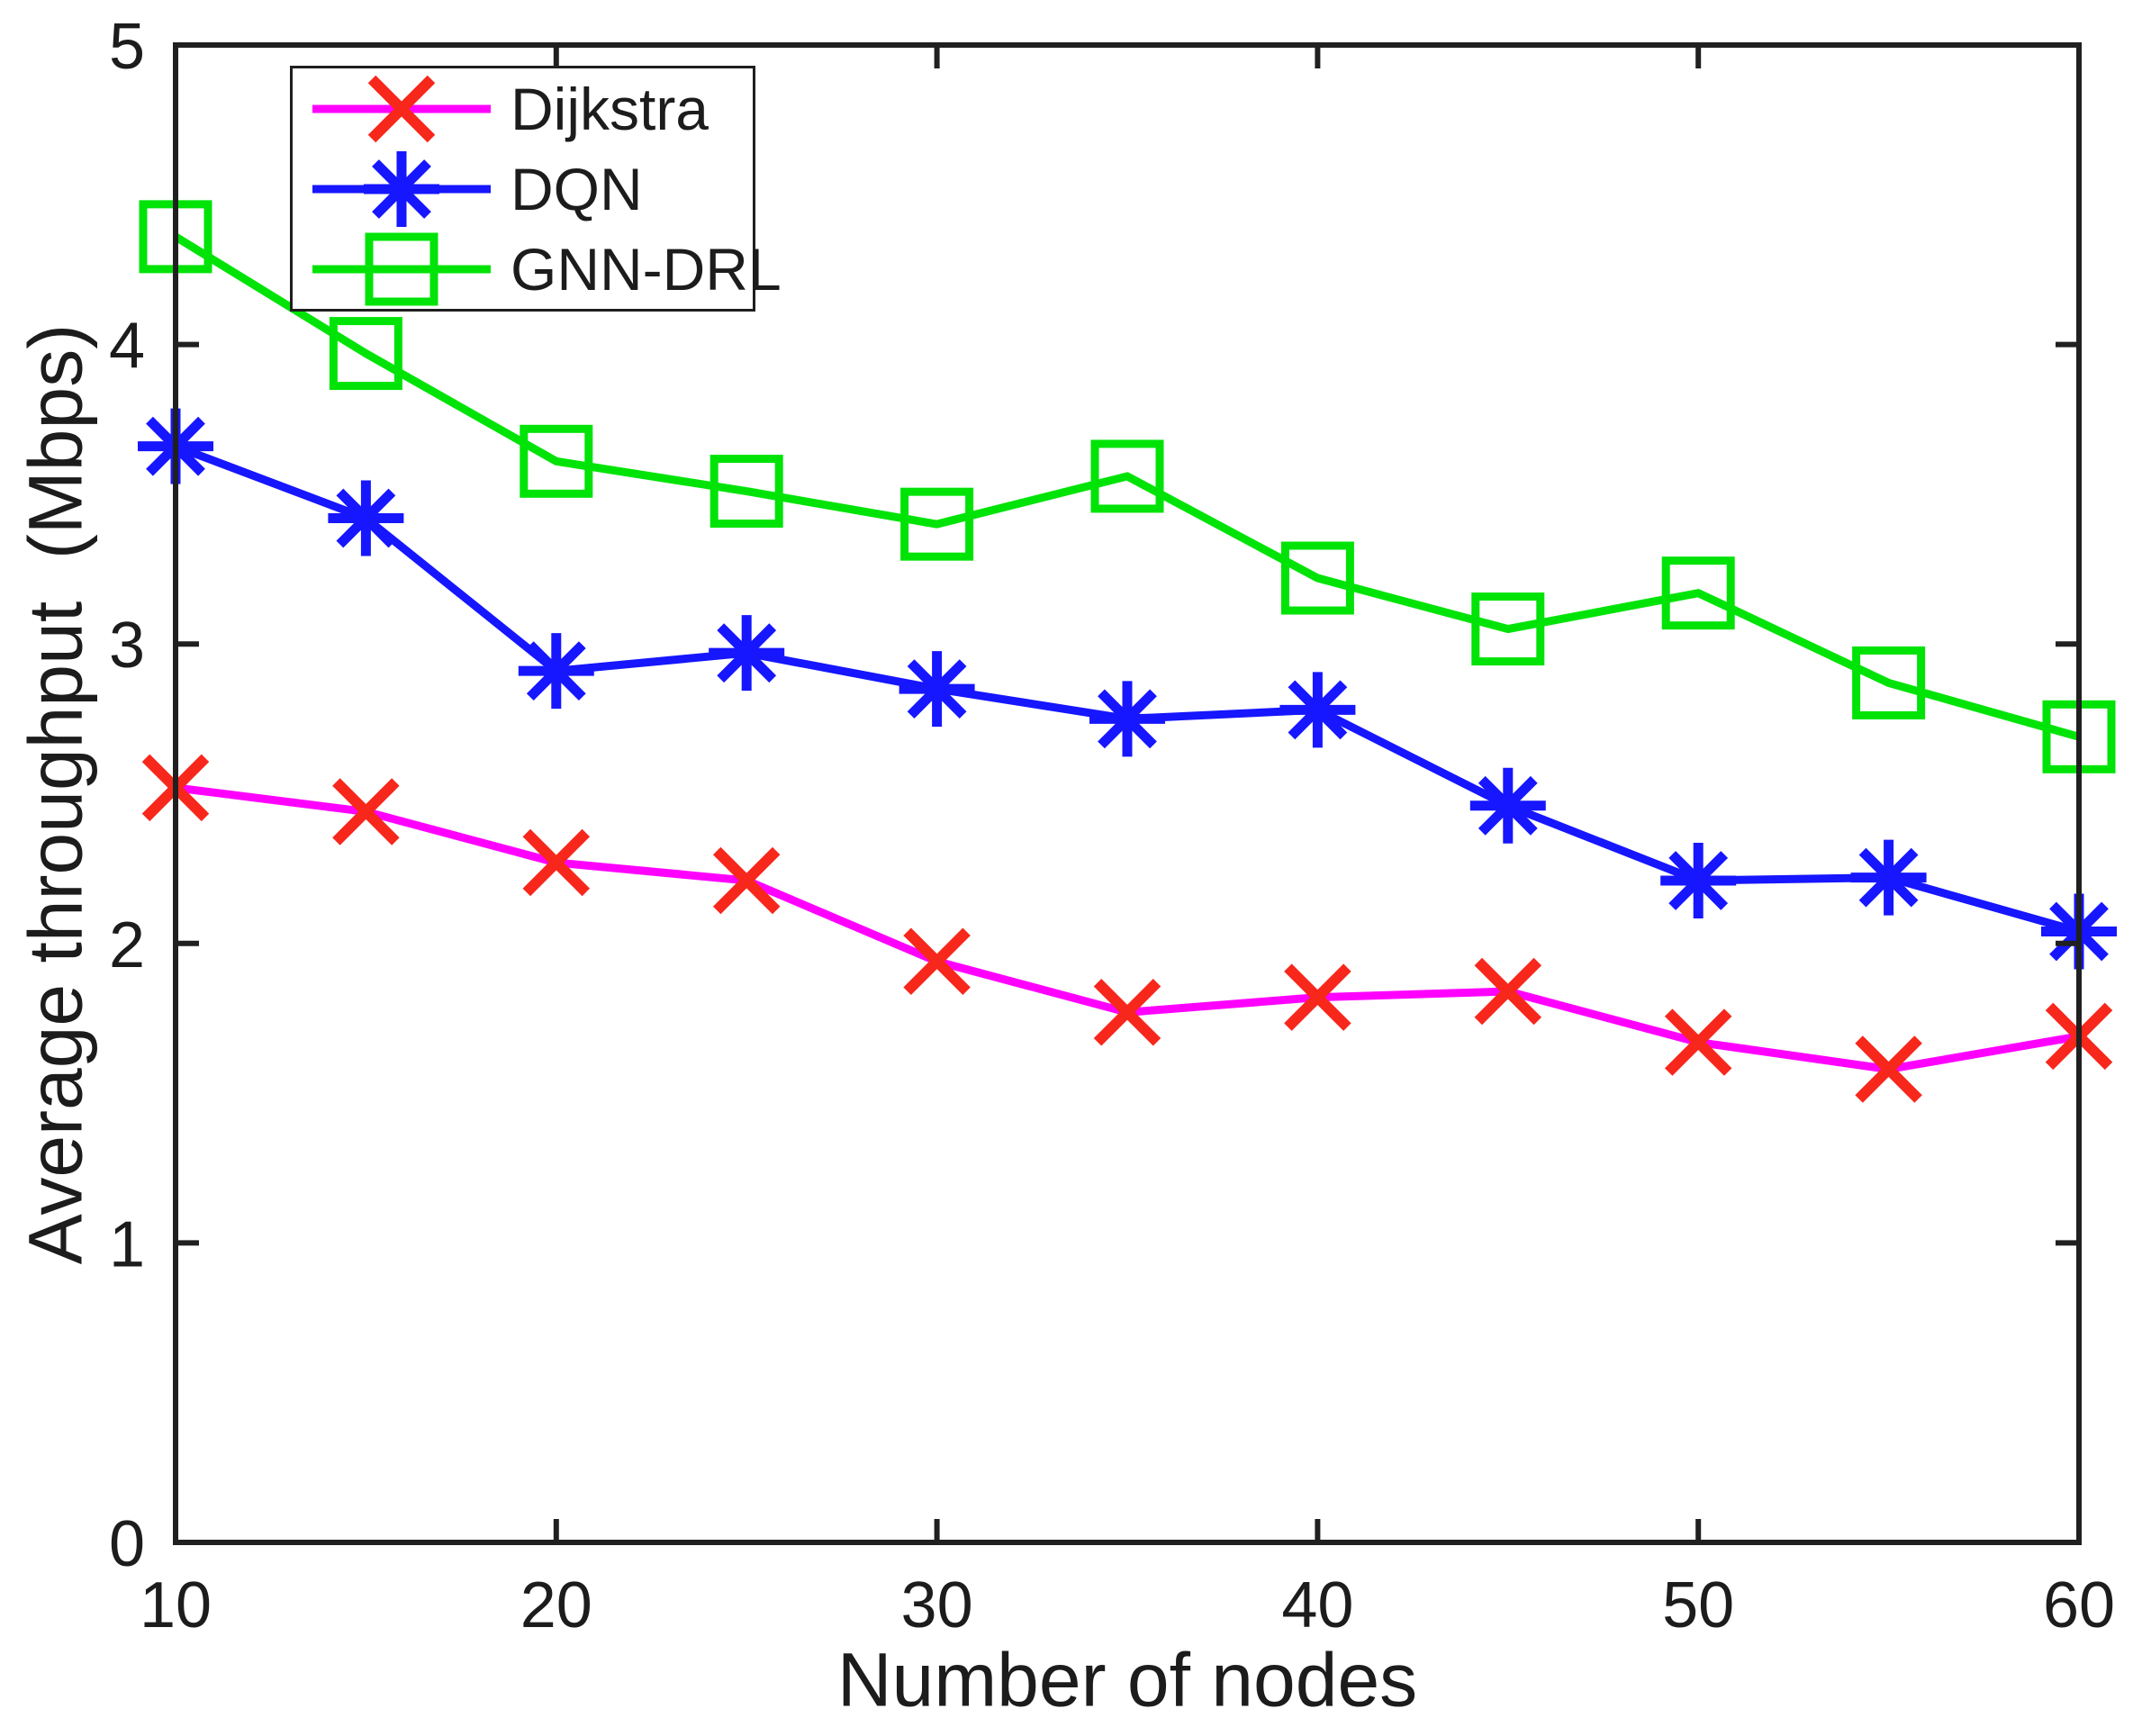 This screenshot has height=1736, width=2142. Describe the element at coordinates (1127, 1679) in the screenshot. I see `x-axis-label: Number of nodes` at that location.